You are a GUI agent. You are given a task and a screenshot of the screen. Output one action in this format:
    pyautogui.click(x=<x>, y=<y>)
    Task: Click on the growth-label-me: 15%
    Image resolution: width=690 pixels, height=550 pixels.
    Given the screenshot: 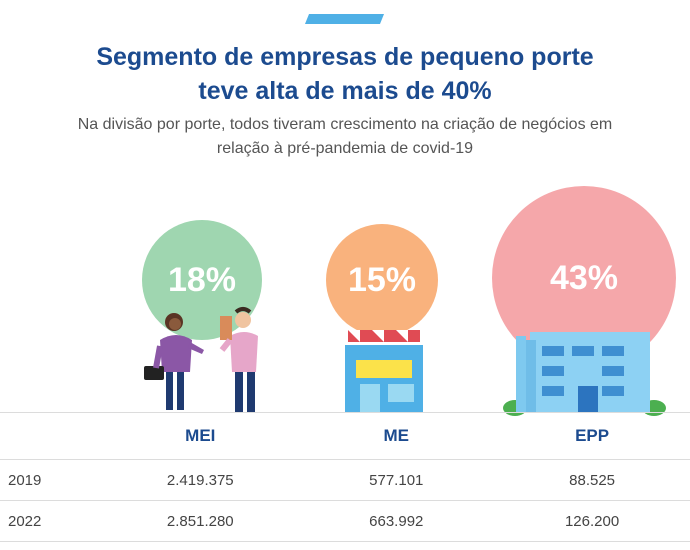 What is the action you would take?
    pyautogui.click(x=382, y=280)
    